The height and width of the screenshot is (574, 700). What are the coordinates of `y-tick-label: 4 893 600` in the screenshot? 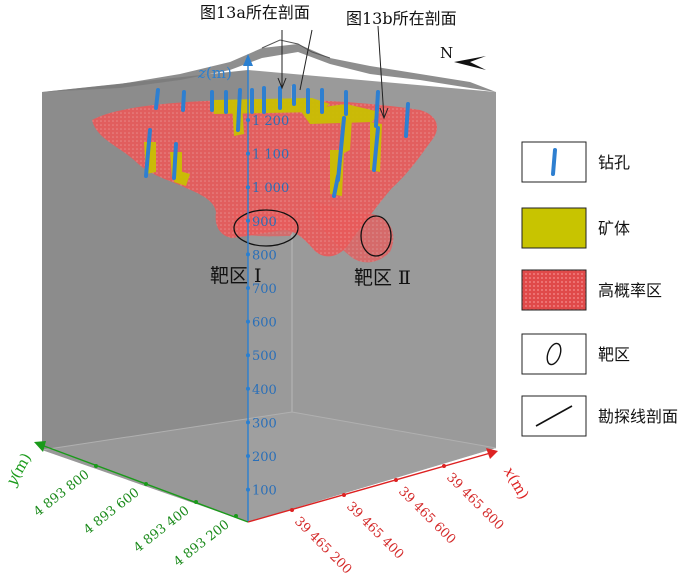 It's located at (111, 511).